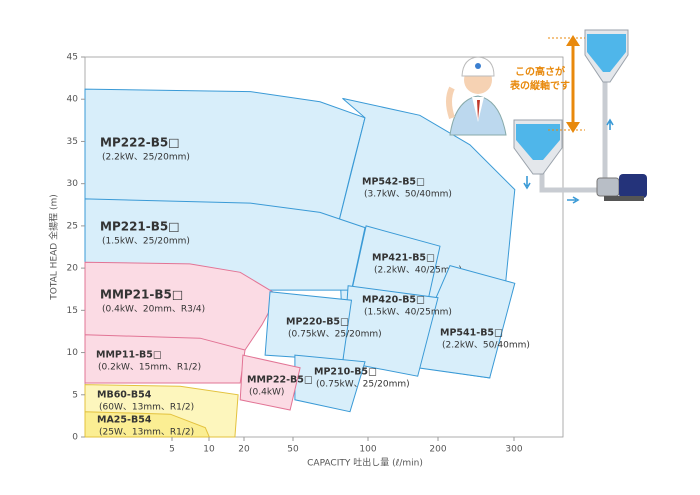 This screenshot has width=700, height=495. What do you see at coordinates (146, 433) in the screenshot?
I see `model-spec: (25W、13mm、R1/2)` at bounding box center [146, 433].